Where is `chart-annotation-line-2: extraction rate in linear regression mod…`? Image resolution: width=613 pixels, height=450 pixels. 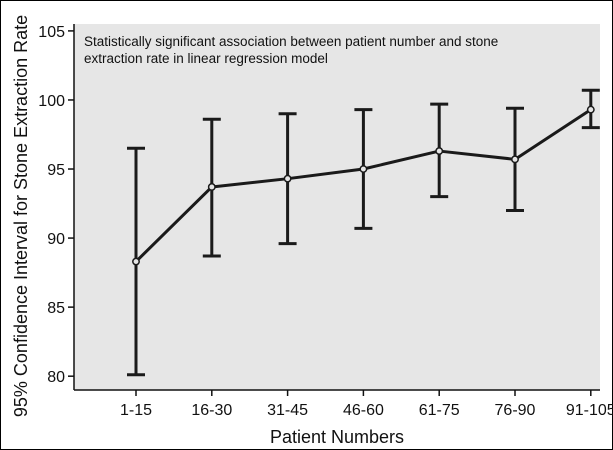
chart-annotation-line-2: extraction rate in linear regression mod… is located at coordinates (206, 58).